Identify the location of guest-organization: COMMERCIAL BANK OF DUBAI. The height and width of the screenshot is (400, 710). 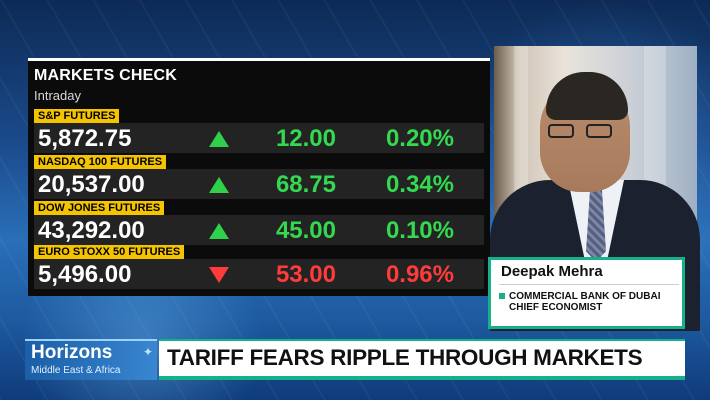
(585, 296).